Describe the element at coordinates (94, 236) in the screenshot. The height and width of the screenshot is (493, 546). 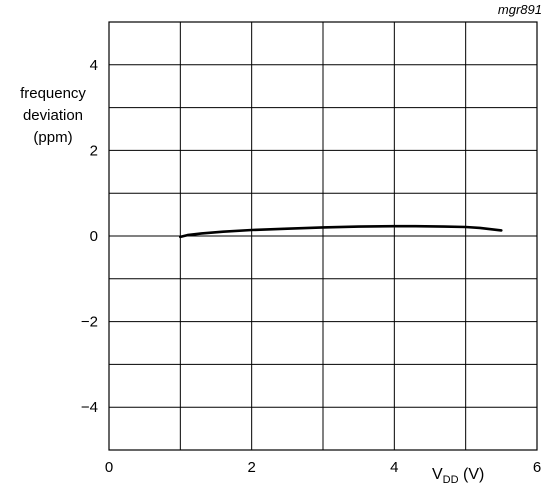
I see `y-tick-label: 0` at that location.